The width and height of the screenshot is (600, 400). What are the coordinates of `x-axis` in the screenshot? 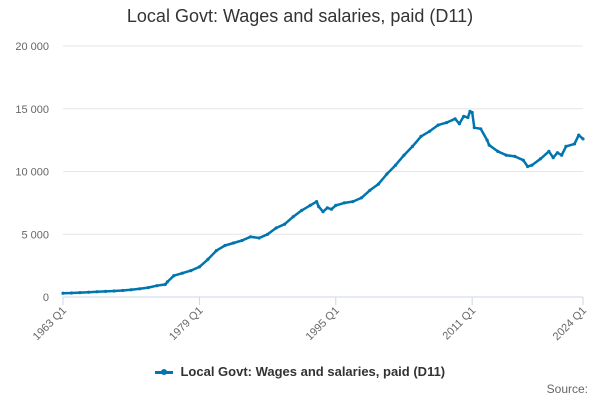 It's located at (323, 300).